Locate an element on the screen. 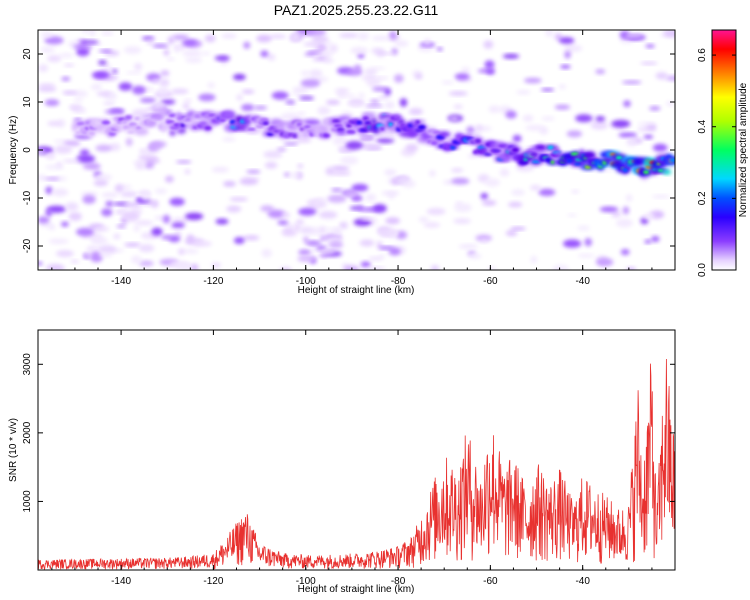  y-tick-label: 10 is located at coordinates (27, 102).